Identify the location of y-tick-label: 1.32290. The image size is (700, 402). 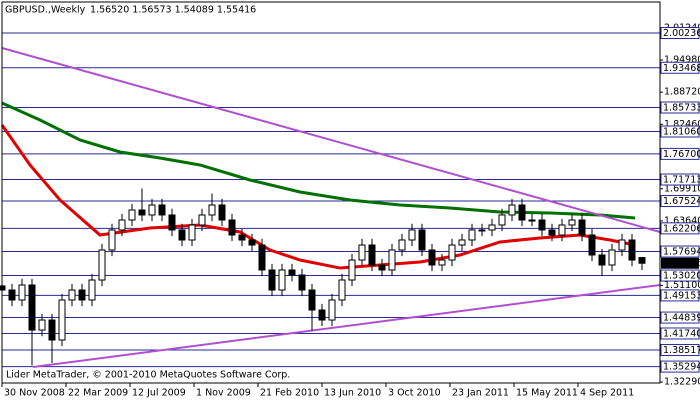
(682, 382).